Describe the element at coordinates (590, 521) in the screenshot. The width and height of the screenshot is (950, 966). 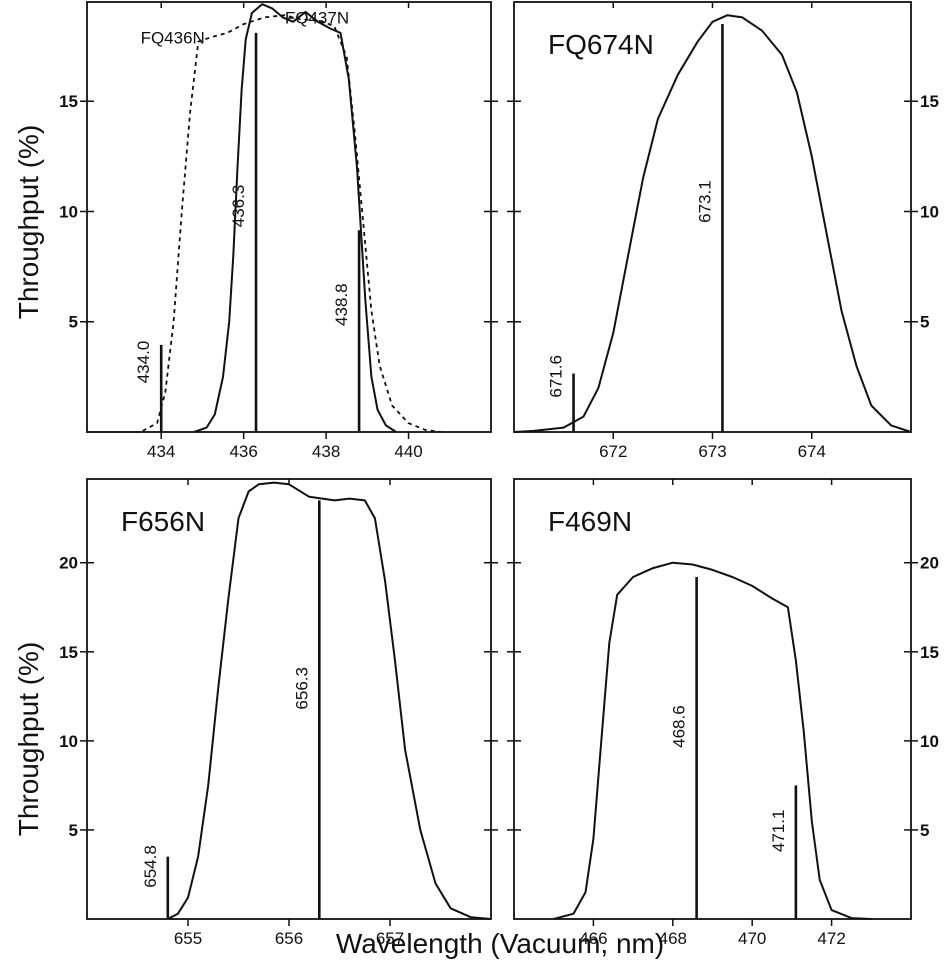
I see `panel-title: F469N` at that location.